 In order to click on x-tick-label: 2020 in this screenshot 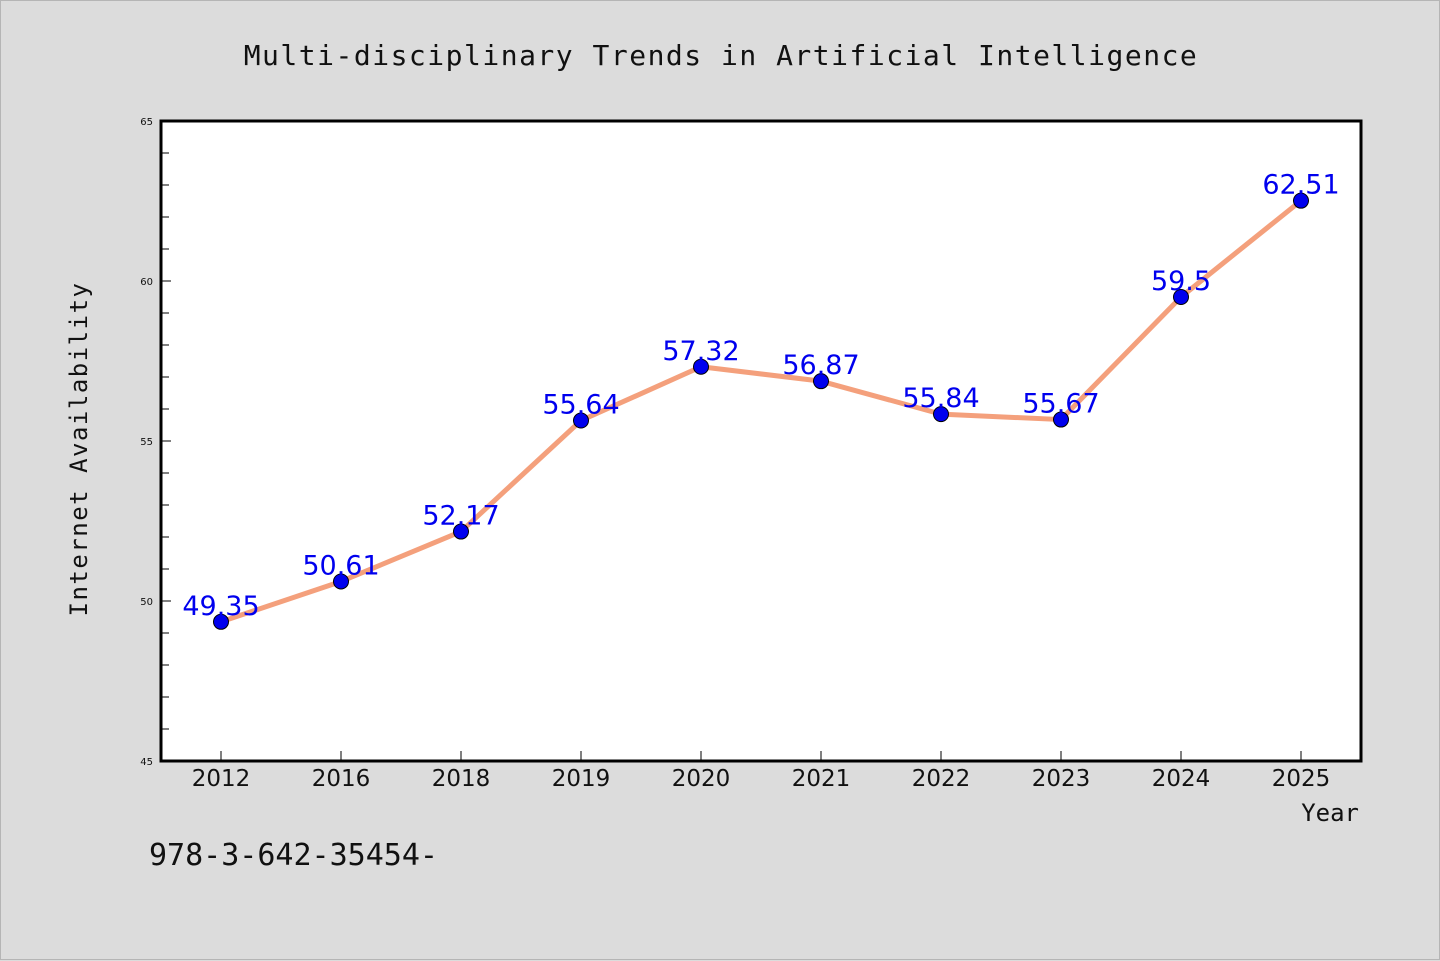, I will do `click(701, 779)`.